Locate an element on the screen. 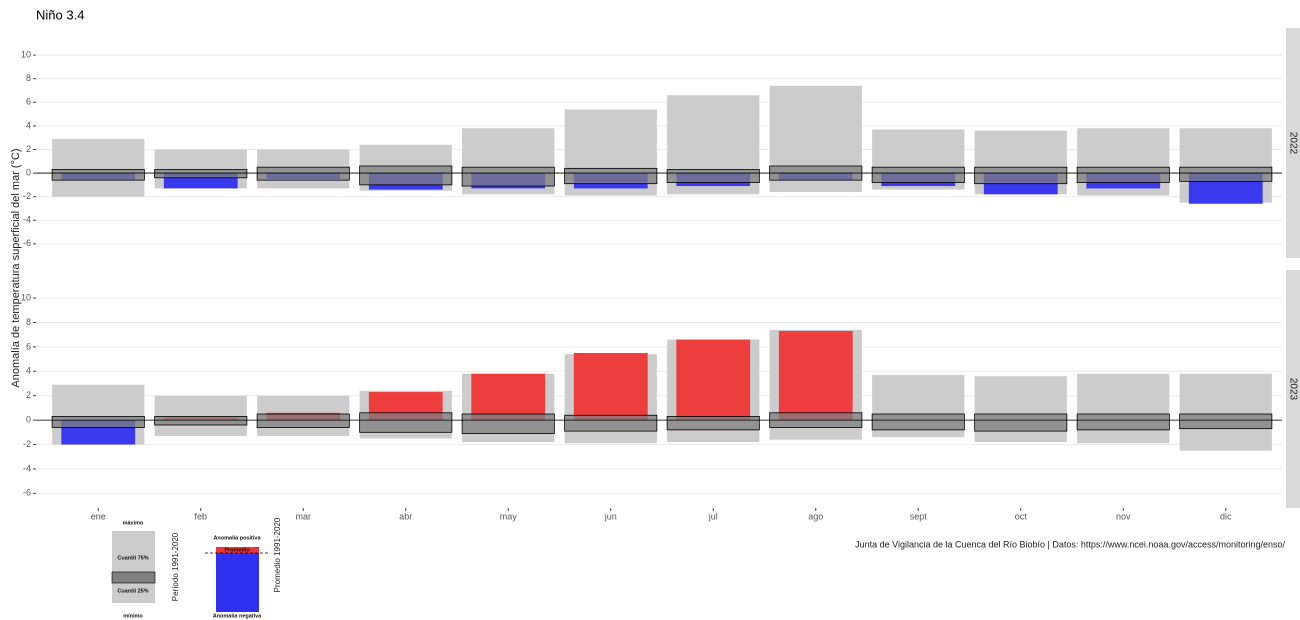  x-tick-label: jun is located at coordinates (610, 516).